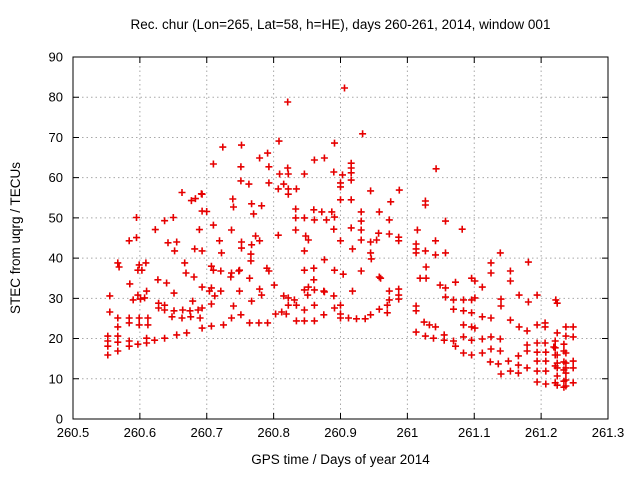 The height and width of the screenshot is (480, 640). I want to click on x-tick-label: 260.6, so click(140, 432).